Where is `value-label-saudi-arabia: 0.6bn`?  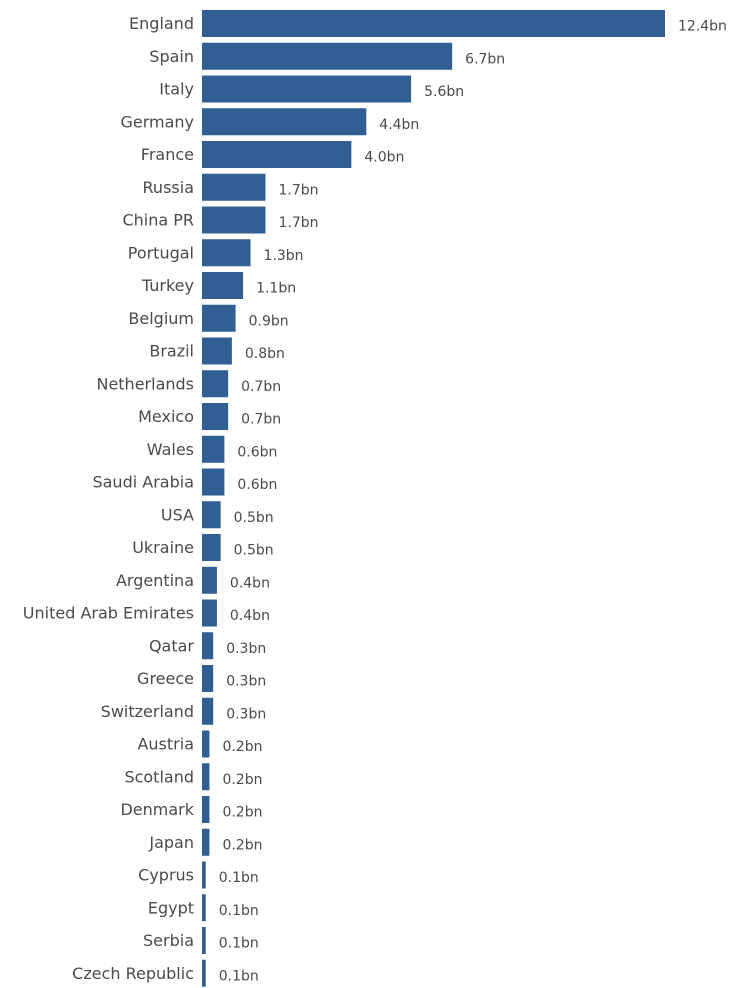 value-label-saudi-arabia: 0.6bn is located at coordinates (257, 485).